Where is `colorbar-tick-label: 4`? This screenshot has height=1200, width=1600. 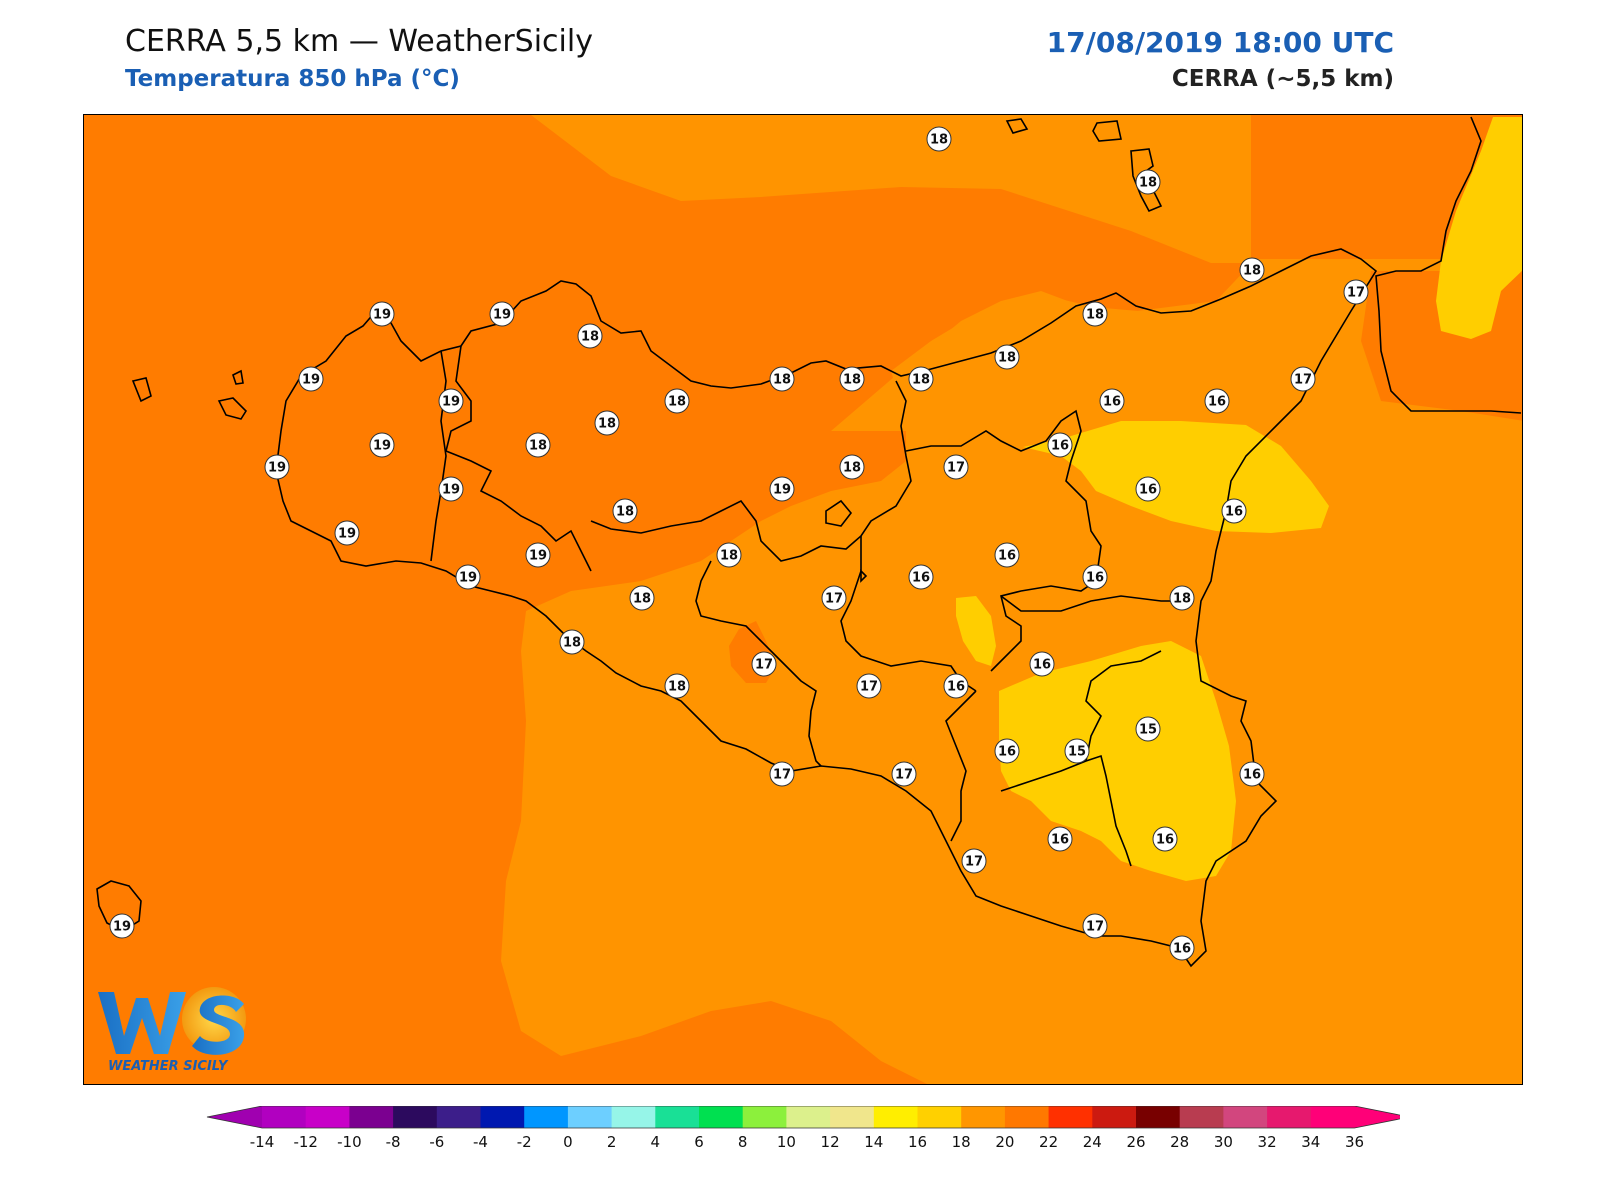 colorbar-tick-label: 4 is located at coordinates (656, 1142).